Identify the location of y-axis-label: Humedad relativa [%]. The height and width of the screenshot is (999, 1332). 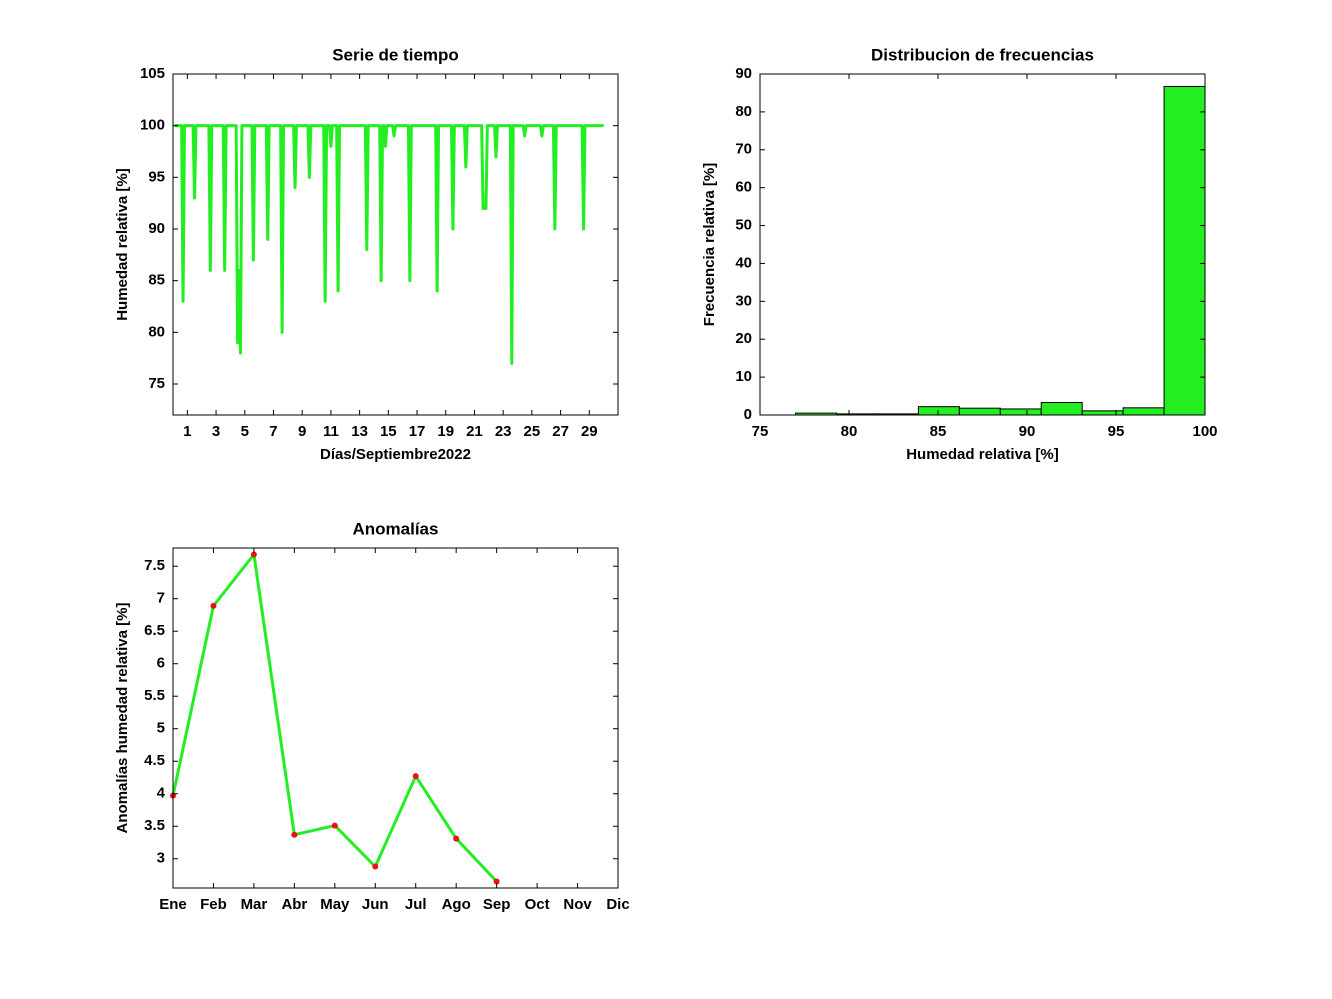
(122, 244).